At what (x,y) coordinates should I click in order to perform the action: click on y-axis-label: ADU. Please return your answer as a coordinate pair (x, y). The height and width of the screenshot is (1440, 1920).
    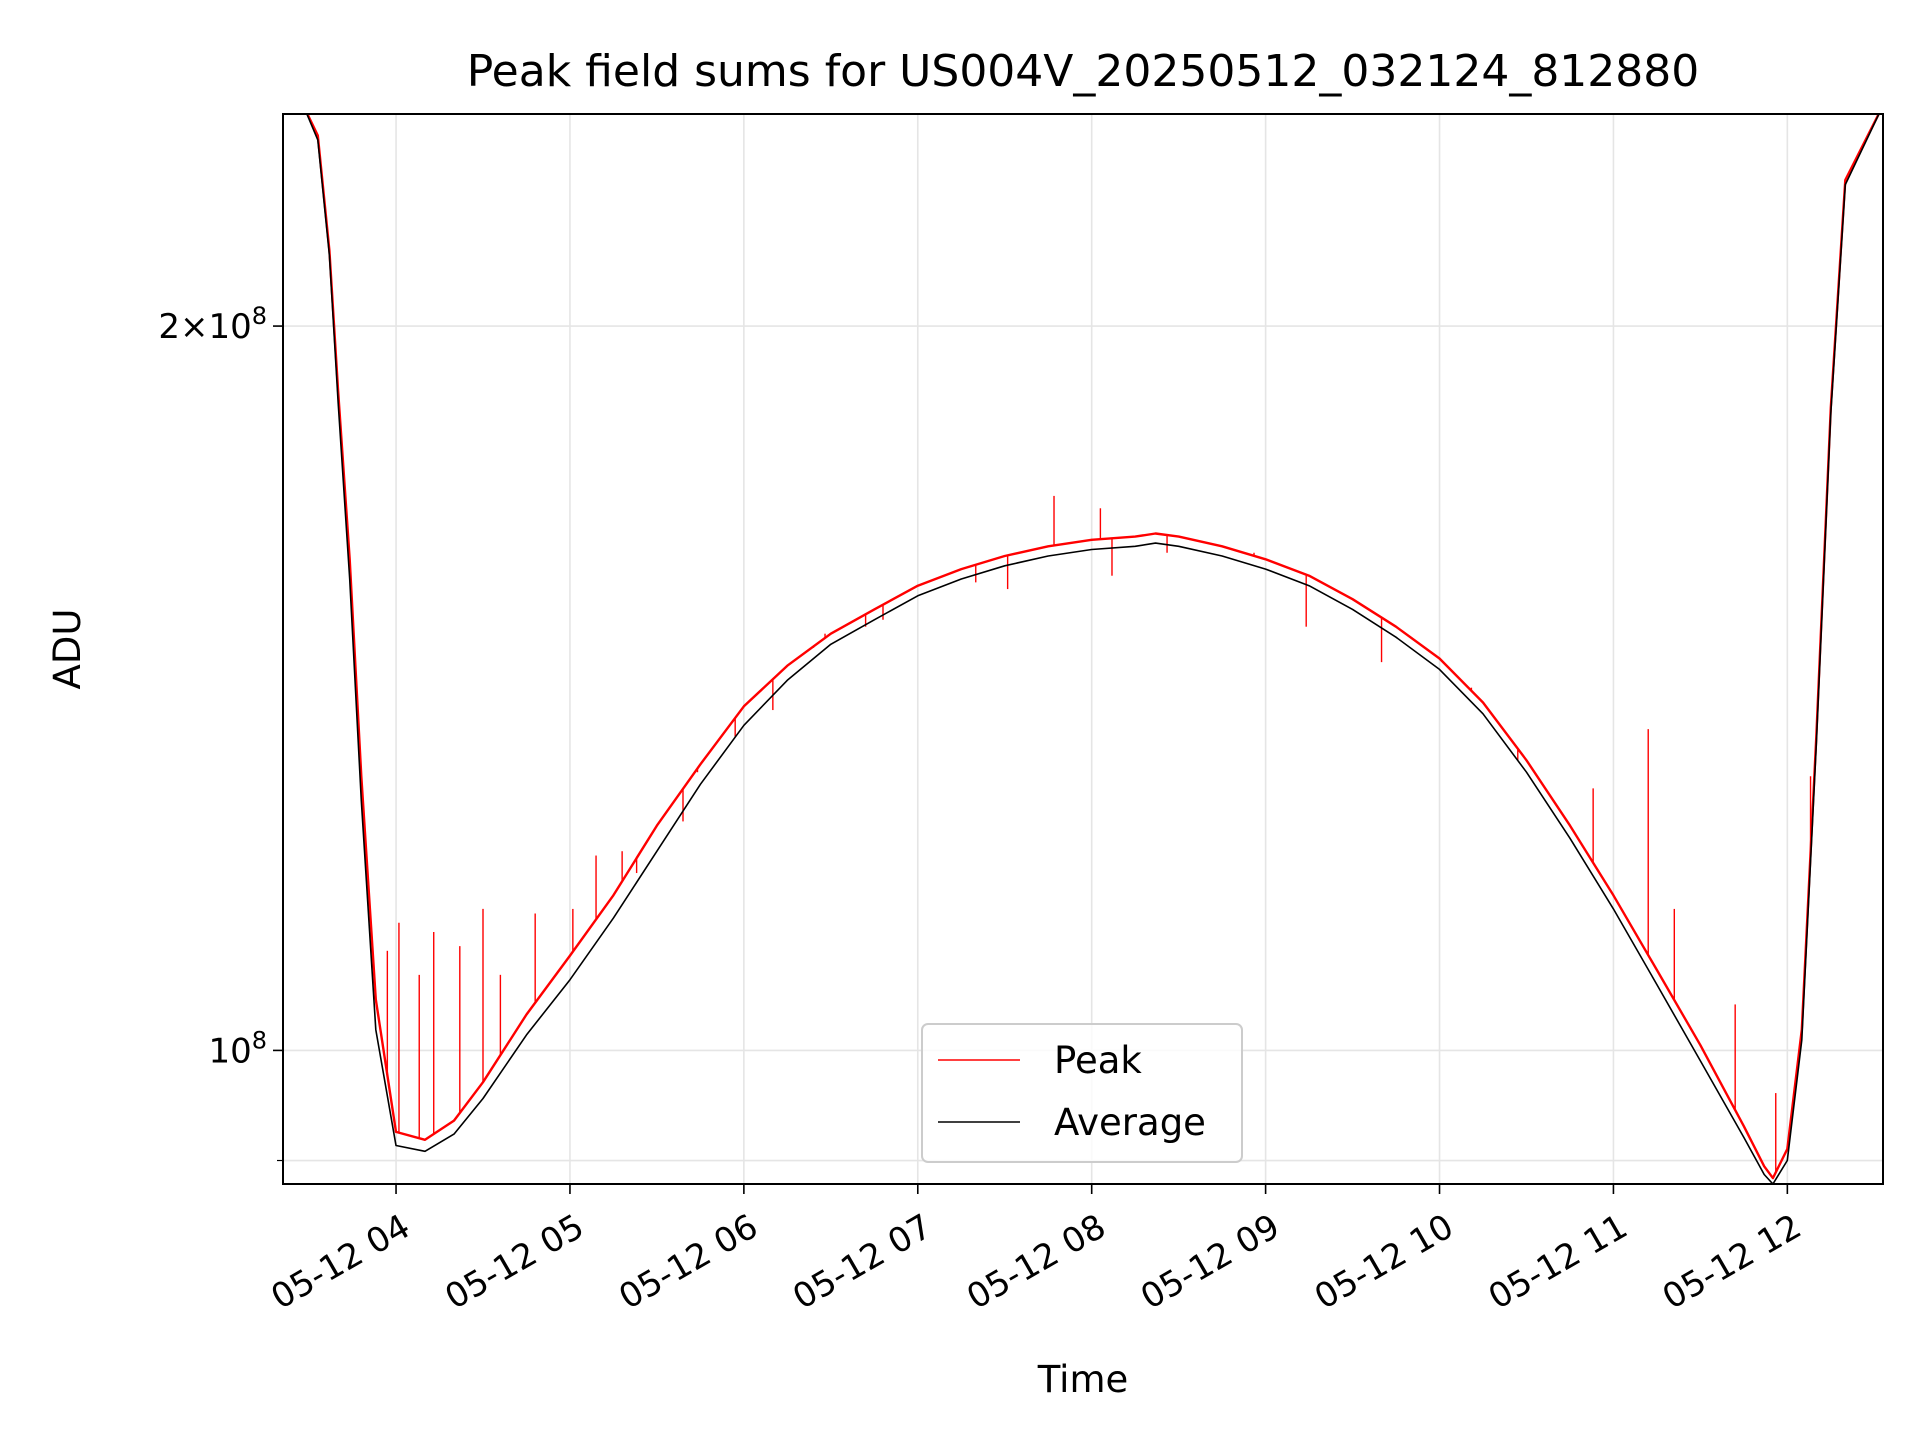
    Looking at the image, I should click on (67, 649).